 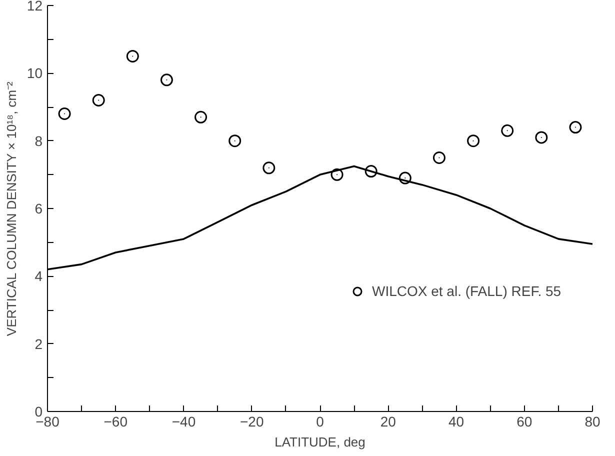 What do you see at coordinates (11, 208) in the screenshot?
I see `y-axis-title: VERTICAL COLUMN DENSITY × 10¹⁸, cm⁻²` at bounding box center [11, 208].